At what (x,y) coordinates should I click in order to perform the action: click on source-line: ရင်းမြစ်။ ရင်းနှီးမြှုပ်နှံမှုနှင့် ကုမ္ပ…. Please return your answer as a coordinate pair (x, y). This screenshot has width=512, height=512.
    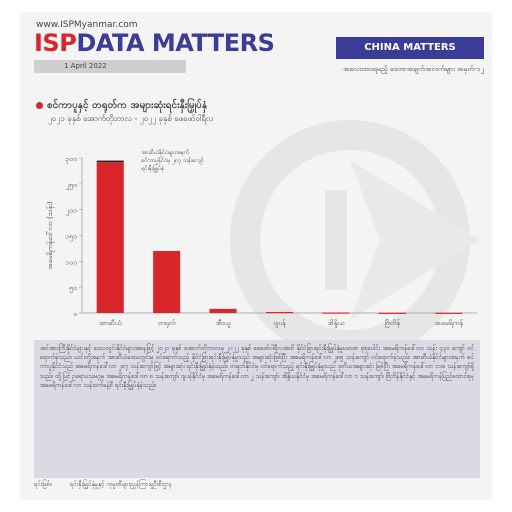
    Looking at the image, I should click on (103, 484).